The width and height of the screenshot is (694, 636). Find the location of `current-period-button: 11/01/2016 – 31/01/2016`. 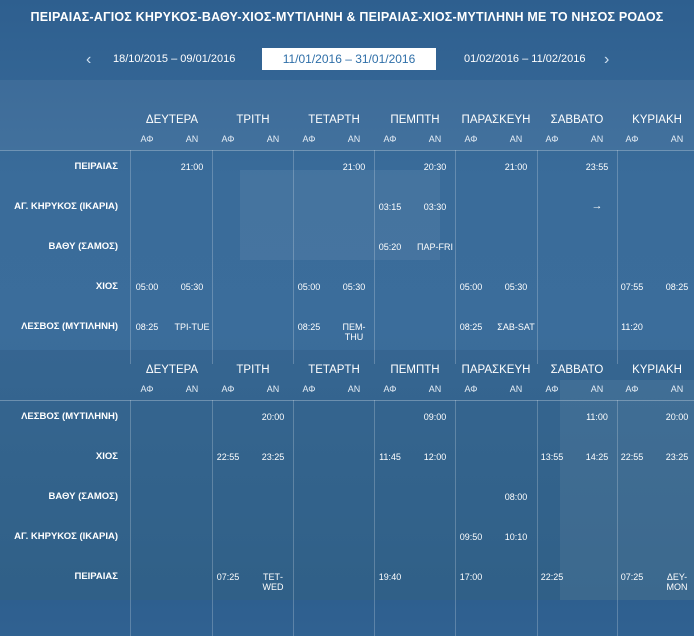

current-period-button: 11/01/2016 – 31/01/2016 is located at coordinates (349, 59).